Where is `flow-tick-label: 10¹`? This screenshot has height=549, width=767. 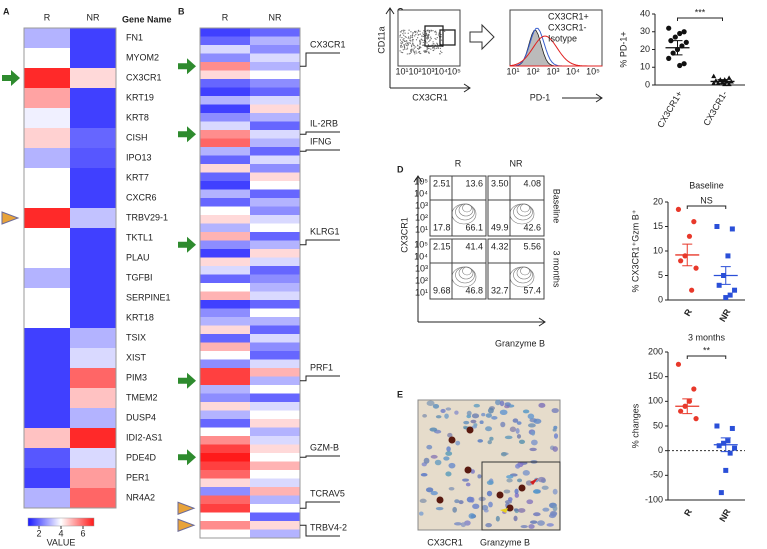 flow-tick-label: 10¹ is located at coordinates (401, 71).